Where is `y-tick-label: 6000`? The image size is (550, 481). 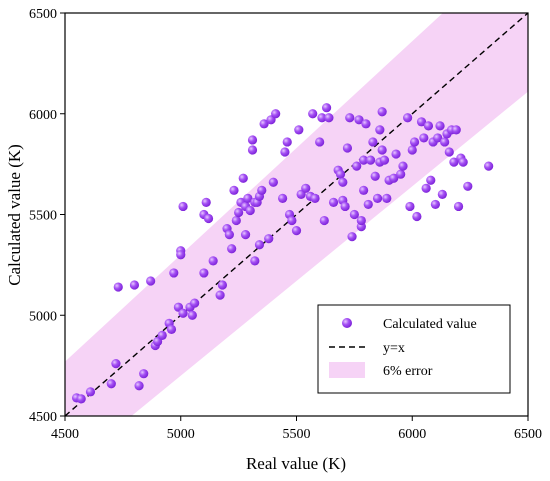 y-tick-label: 6000 is located at coordinates (43, 115).